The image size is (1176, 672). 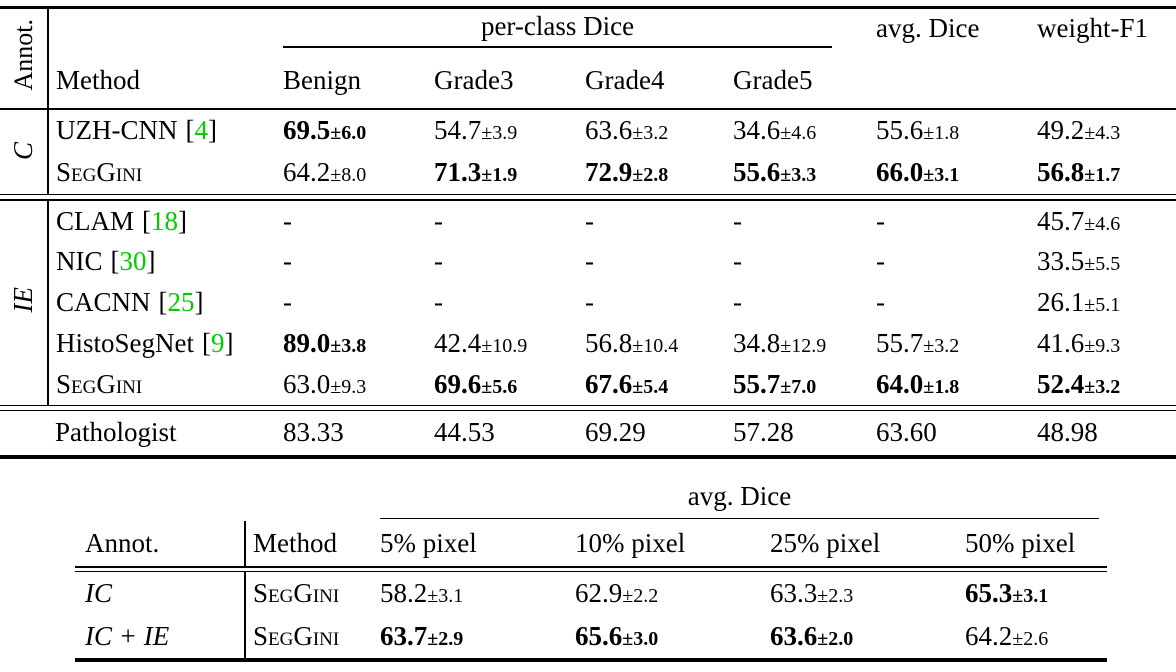 What do you see at coordinates (928, 28) in the screenshot?
I see `avg-dice-header: avg. Dice` at bounding box center [928, 28].